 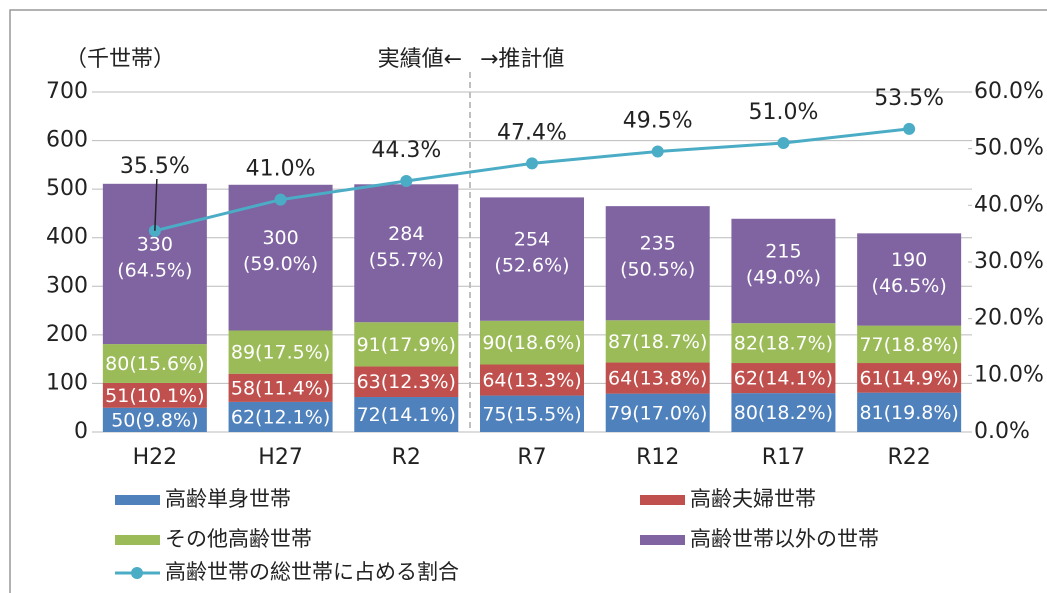 What do you see at coordinates (156, 204) in the screenshot?
I see `leader-line` at bounding box center [156, 204].